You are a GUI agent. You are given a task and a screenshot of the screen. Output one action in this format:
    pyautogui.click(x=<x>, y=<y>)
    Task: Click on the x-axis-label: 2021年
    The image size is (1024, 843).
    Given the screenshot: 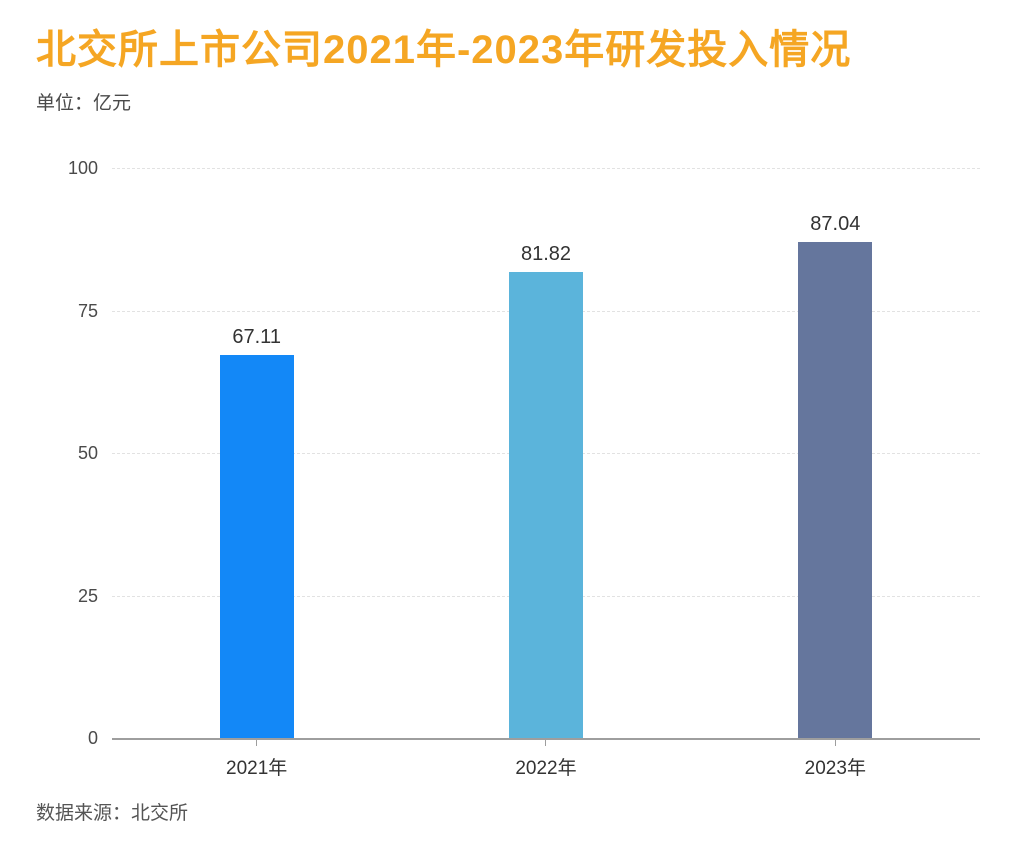 What is the action you would take?
    pyautogui.click(x=257, y=768)
    